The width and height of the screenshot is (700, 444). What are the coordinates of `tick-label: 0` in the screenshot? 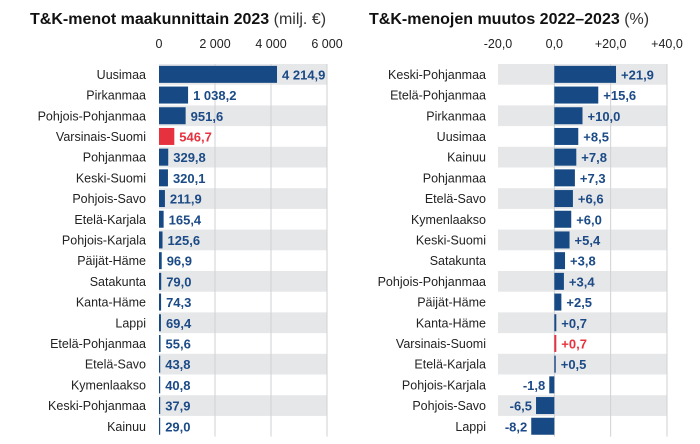 It's located at (159, 44).